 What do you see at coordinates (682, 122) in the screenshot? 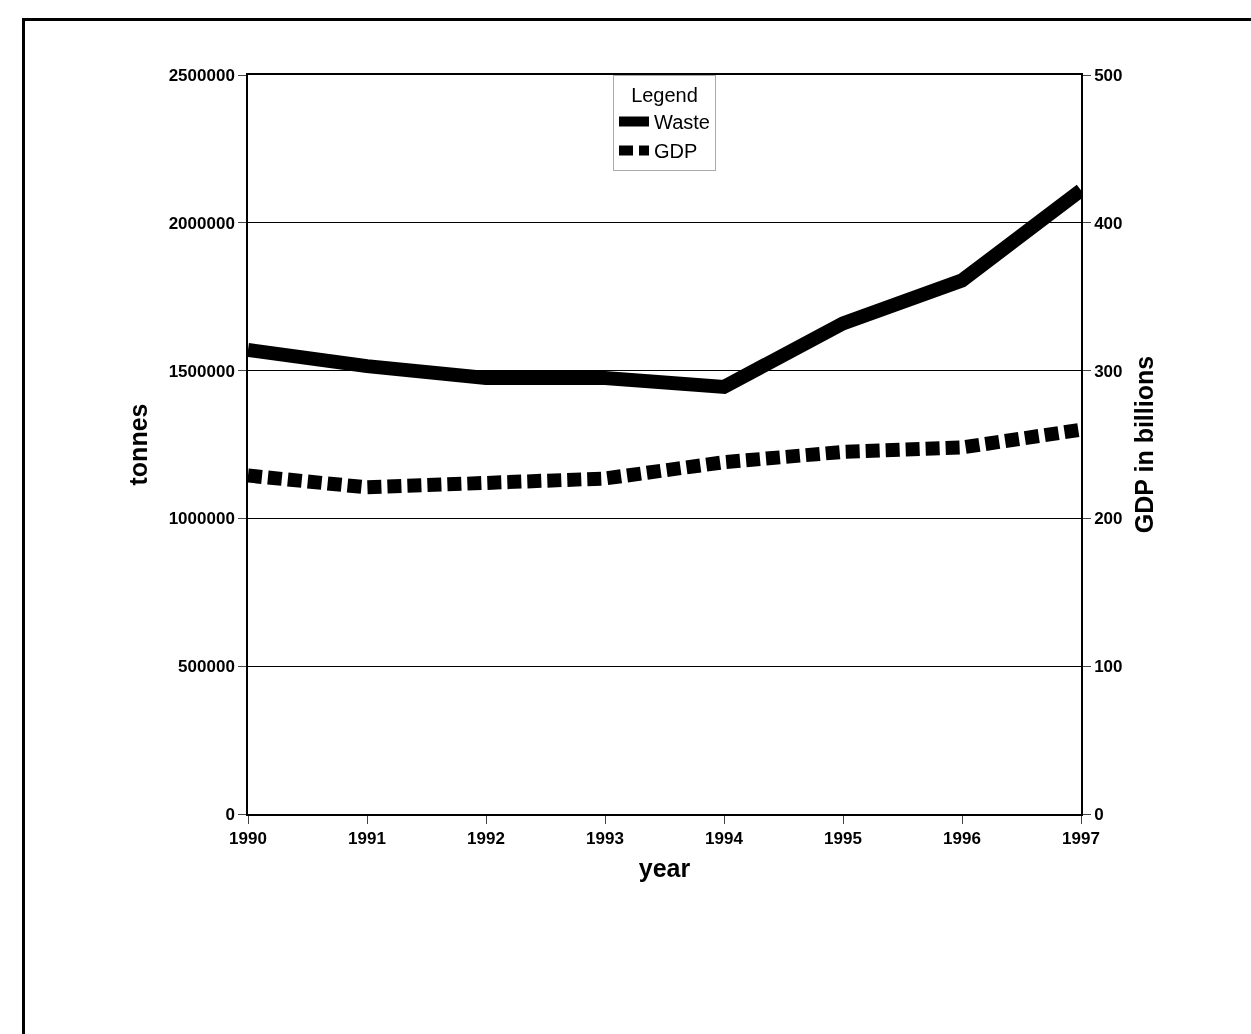
I see `legend-label: Waste` at bounding box center [682, 122].